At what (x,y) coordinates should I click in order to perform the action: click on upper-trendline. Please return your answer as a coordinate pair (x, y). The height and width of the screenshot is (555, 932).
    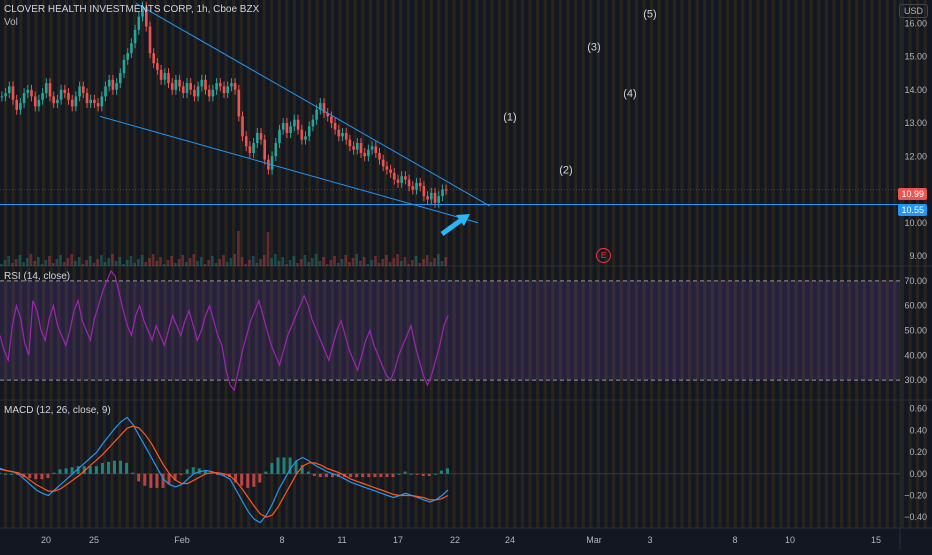
    Looking at the image, I should click on (313, 104).